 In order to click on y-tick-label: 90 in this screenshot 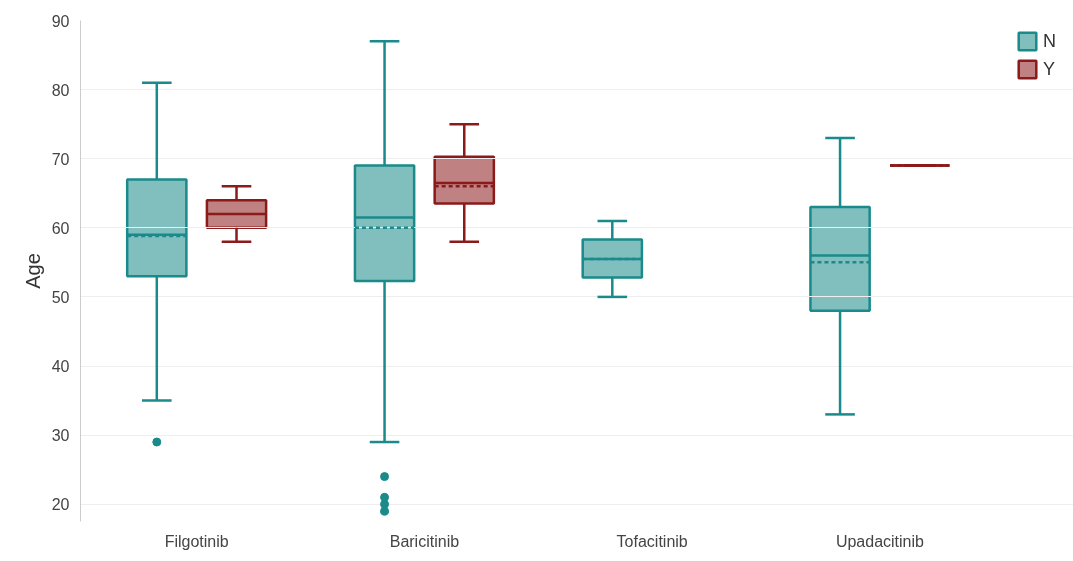, I will do `click(60, 21)`.